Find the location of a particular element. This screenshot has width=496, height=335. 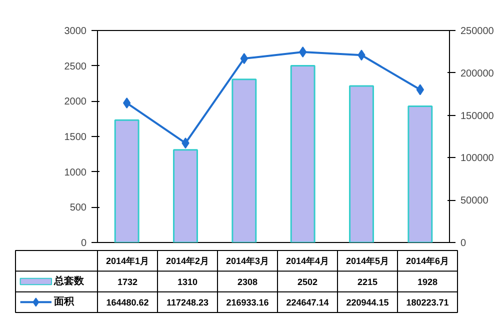

y2-tick-label: 250000 is located at coordinates (477, 31).